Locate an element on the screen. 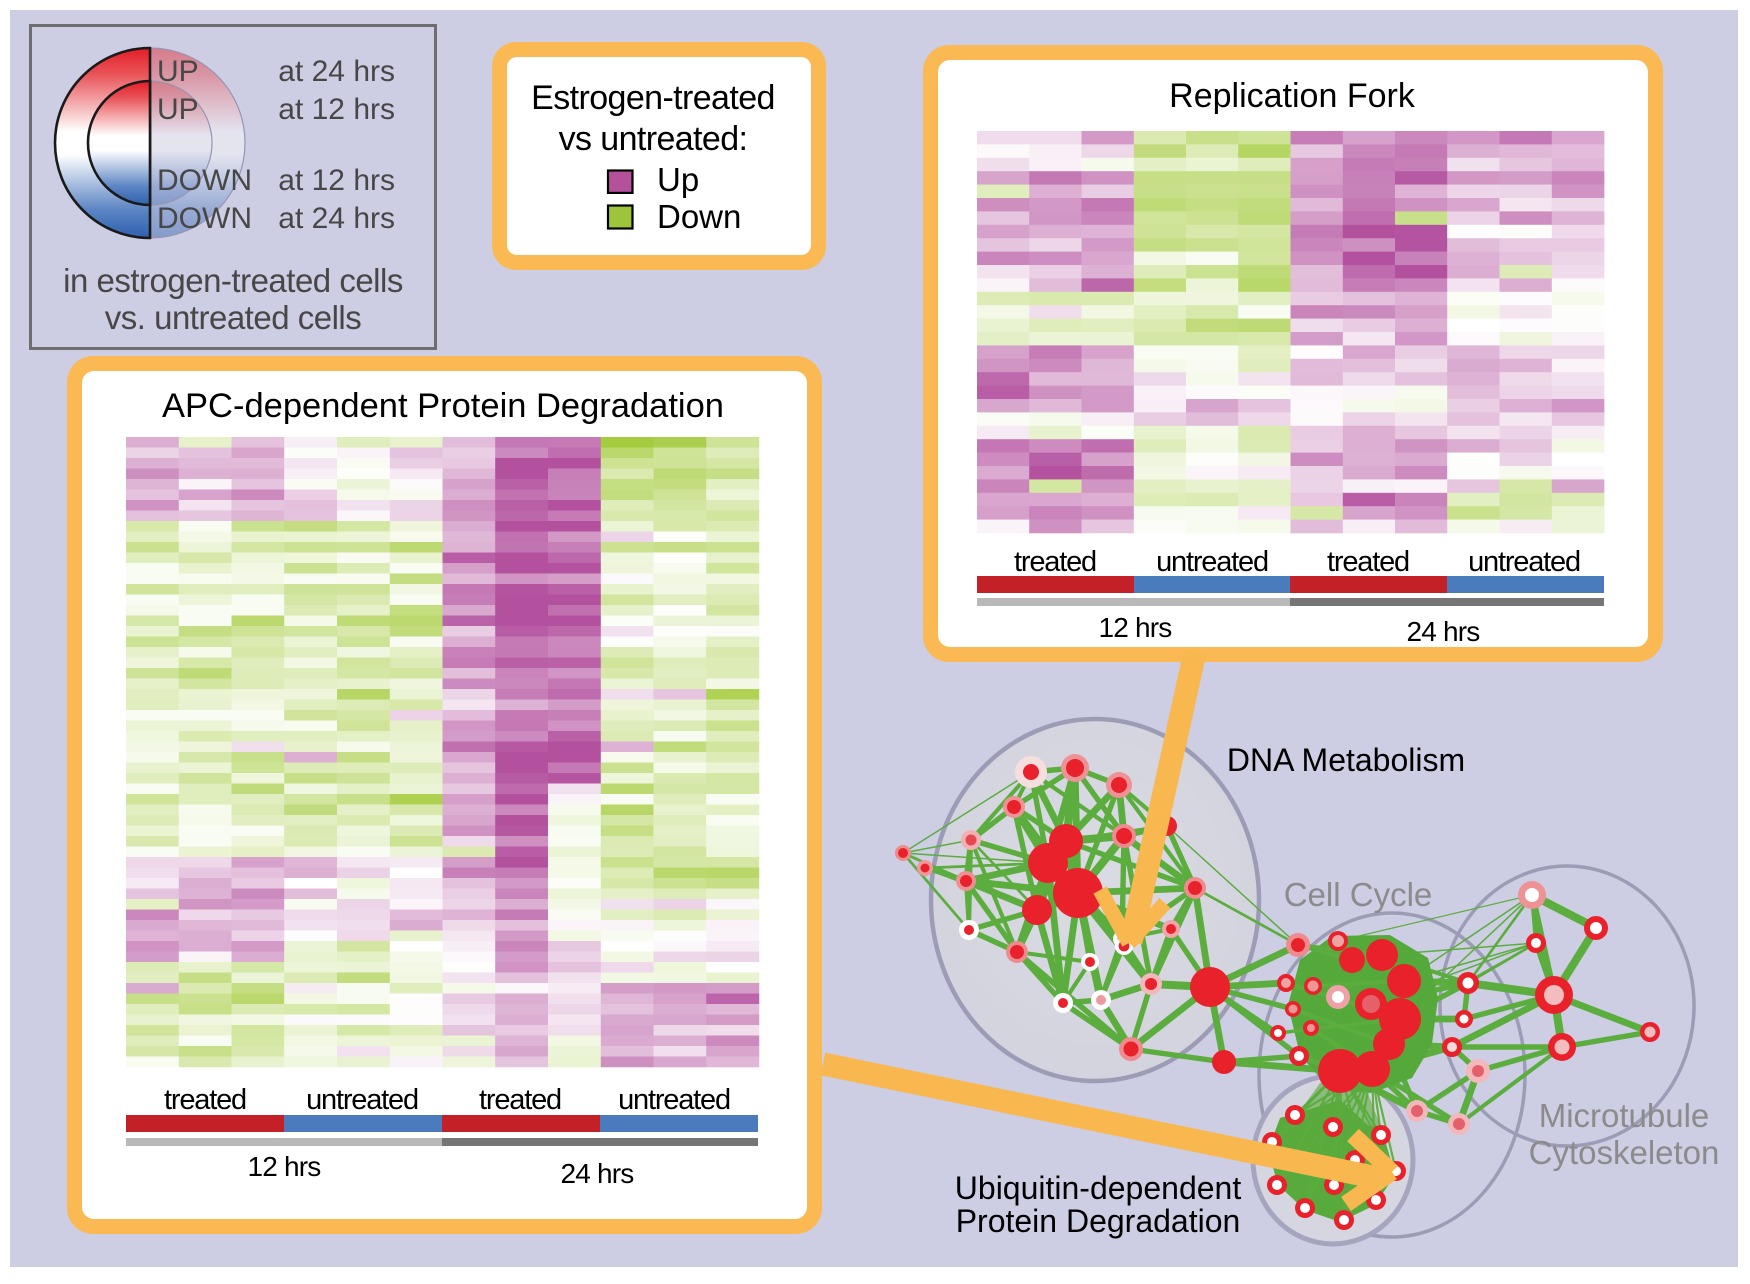 This screenshot has height=1284, width=1750. svg-text: Down is located at coordinates (699, 216).